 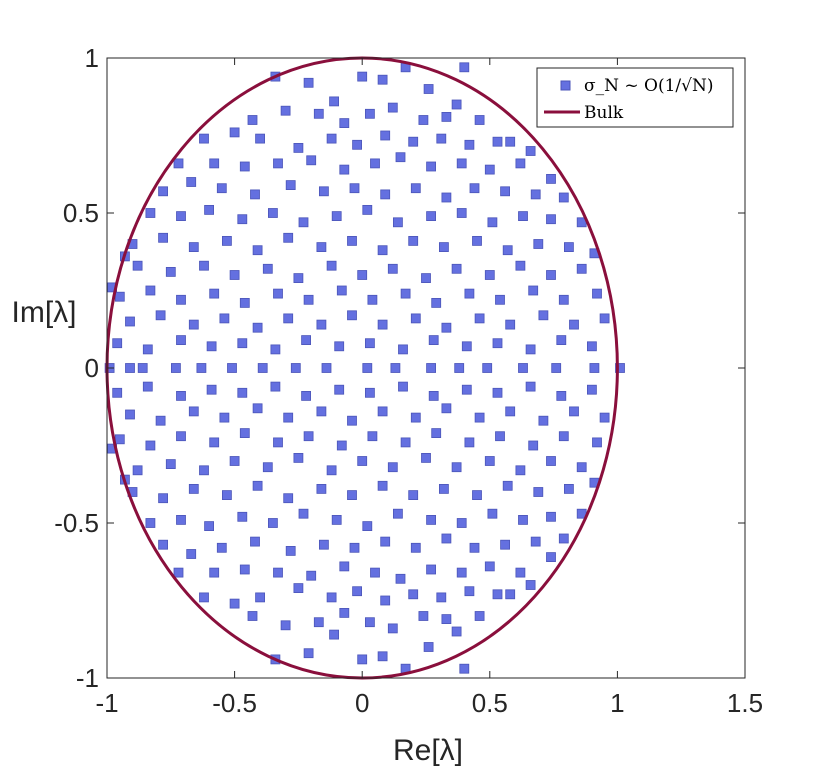 What do you see at coordinates (745, 703) in the screenshot?
I see `x-tick-label: 1.5` at bounding box center [745, 703].